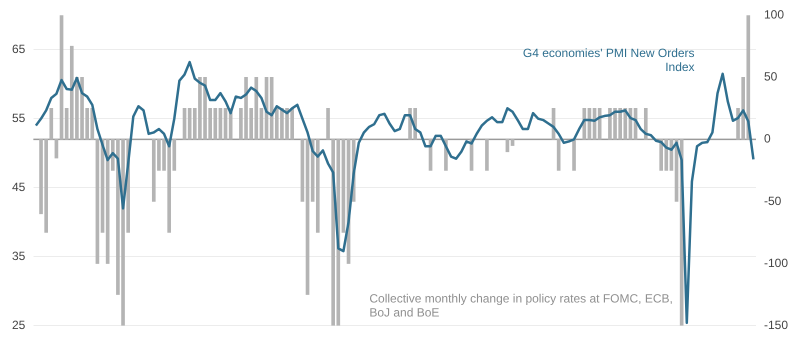  I want to click on y2-tick-label: -150, so click(776, 325).